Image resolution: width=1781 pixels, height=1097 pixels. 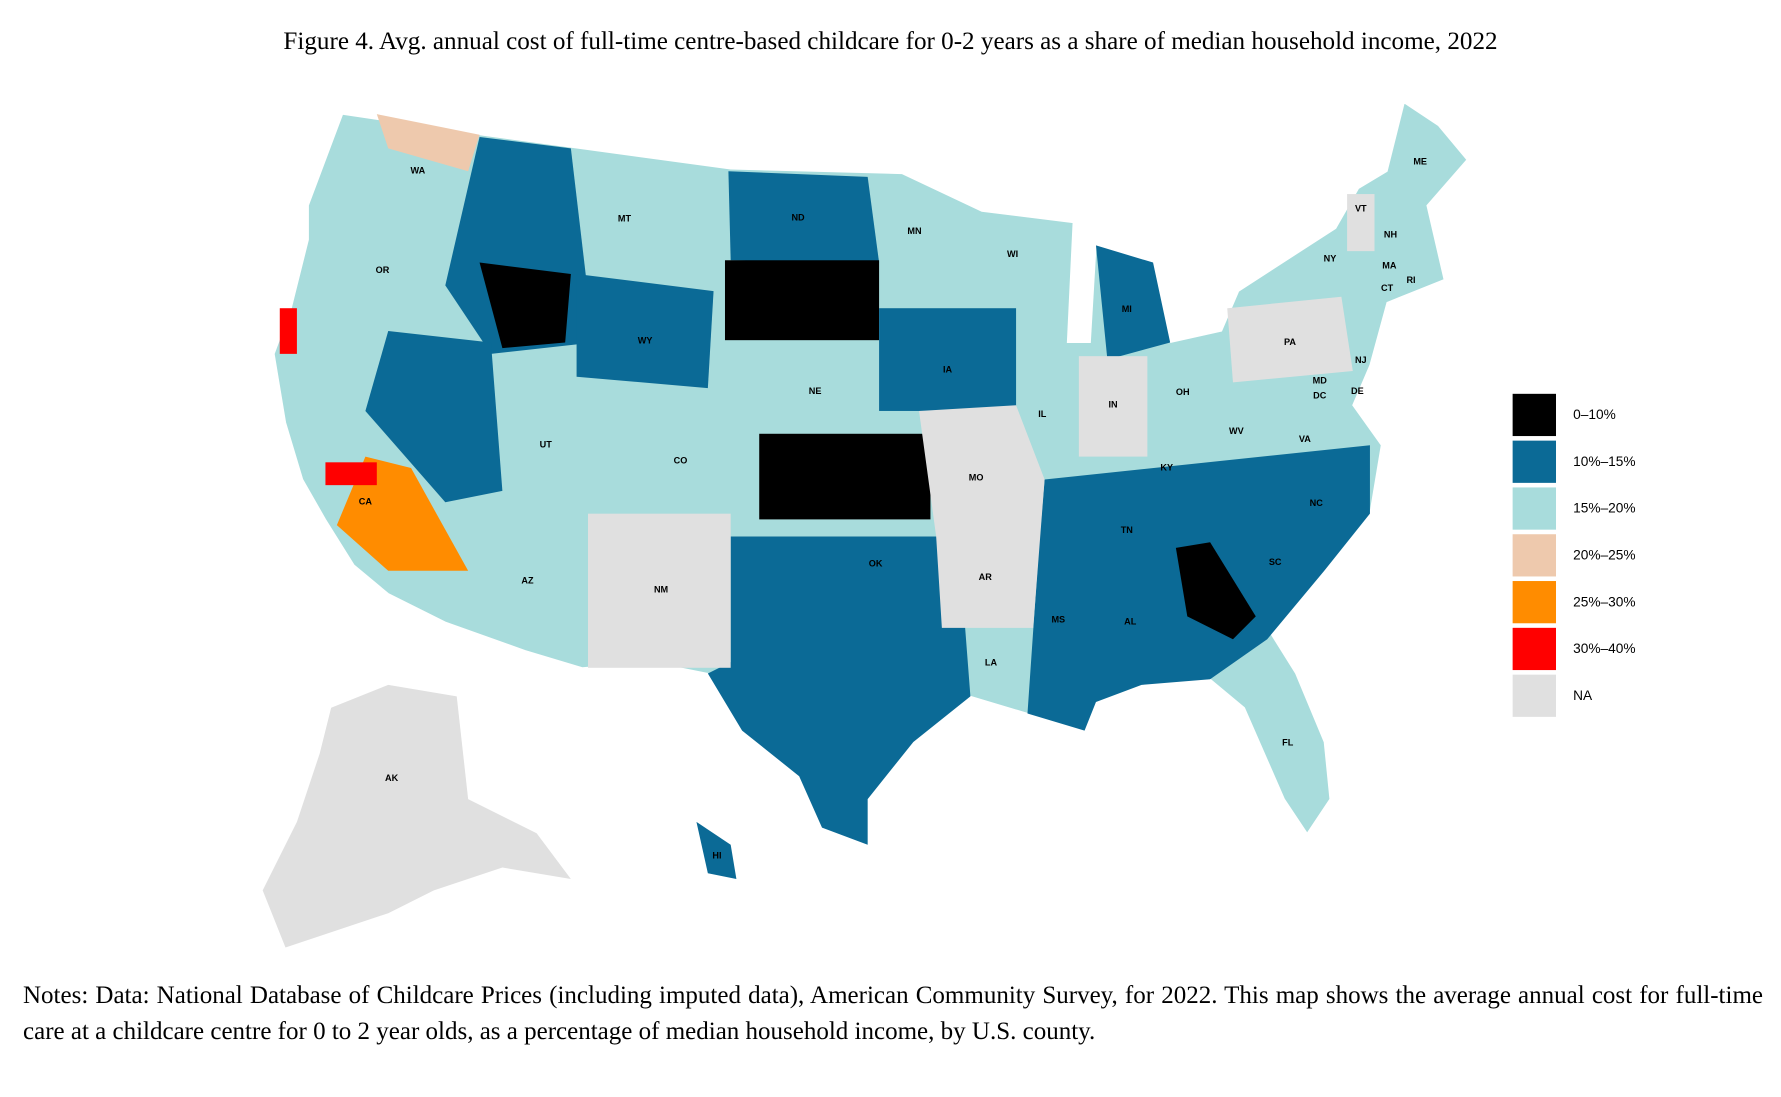 What do you see at coordinates (1594, 414) in the screenshot?
I see `legend-label: 0–10%` at bounding box center [1594, 414].